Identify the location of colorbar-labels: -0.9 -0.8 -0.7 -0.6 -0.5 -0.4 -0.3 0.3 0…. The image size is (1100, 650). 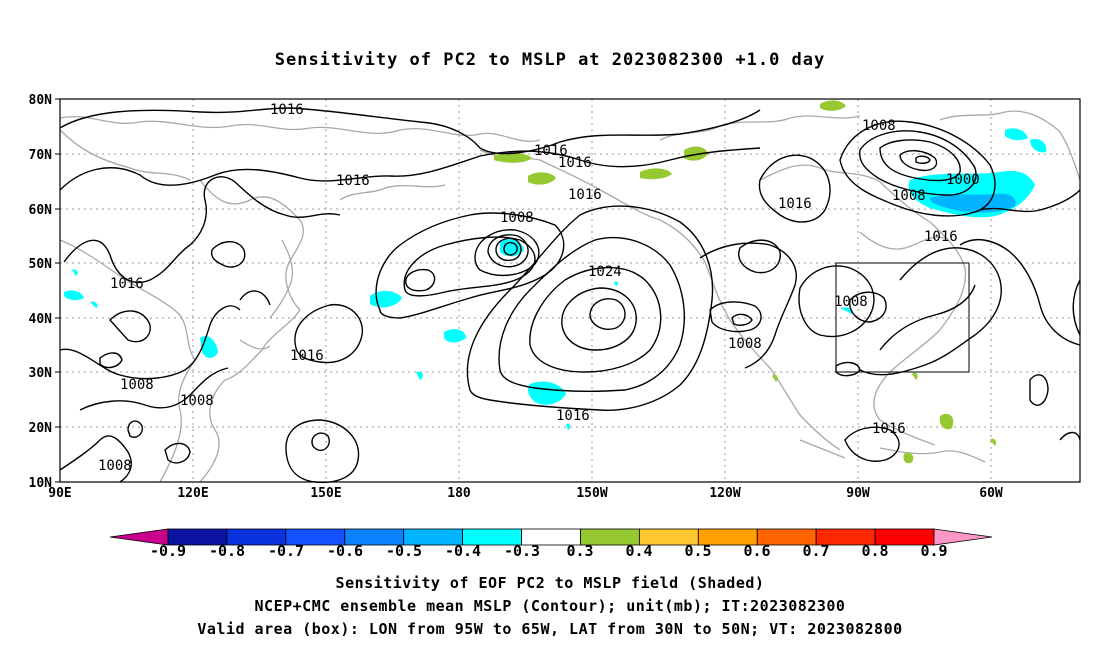
(549, 551).